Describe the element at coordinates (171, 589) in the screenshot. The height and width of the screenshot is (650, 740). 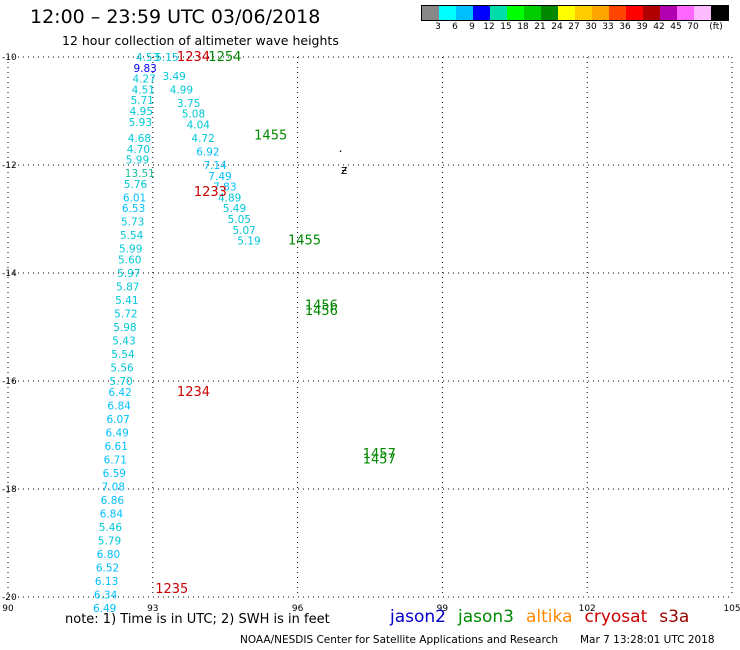
I see `pass-time-label: 1235` at that location.